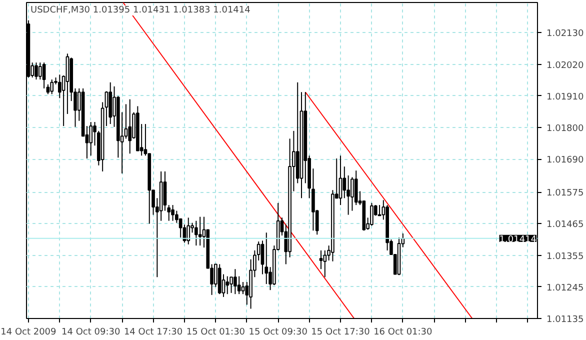  I want to click on ref-line-label: 1.01414, so click(518, 239).